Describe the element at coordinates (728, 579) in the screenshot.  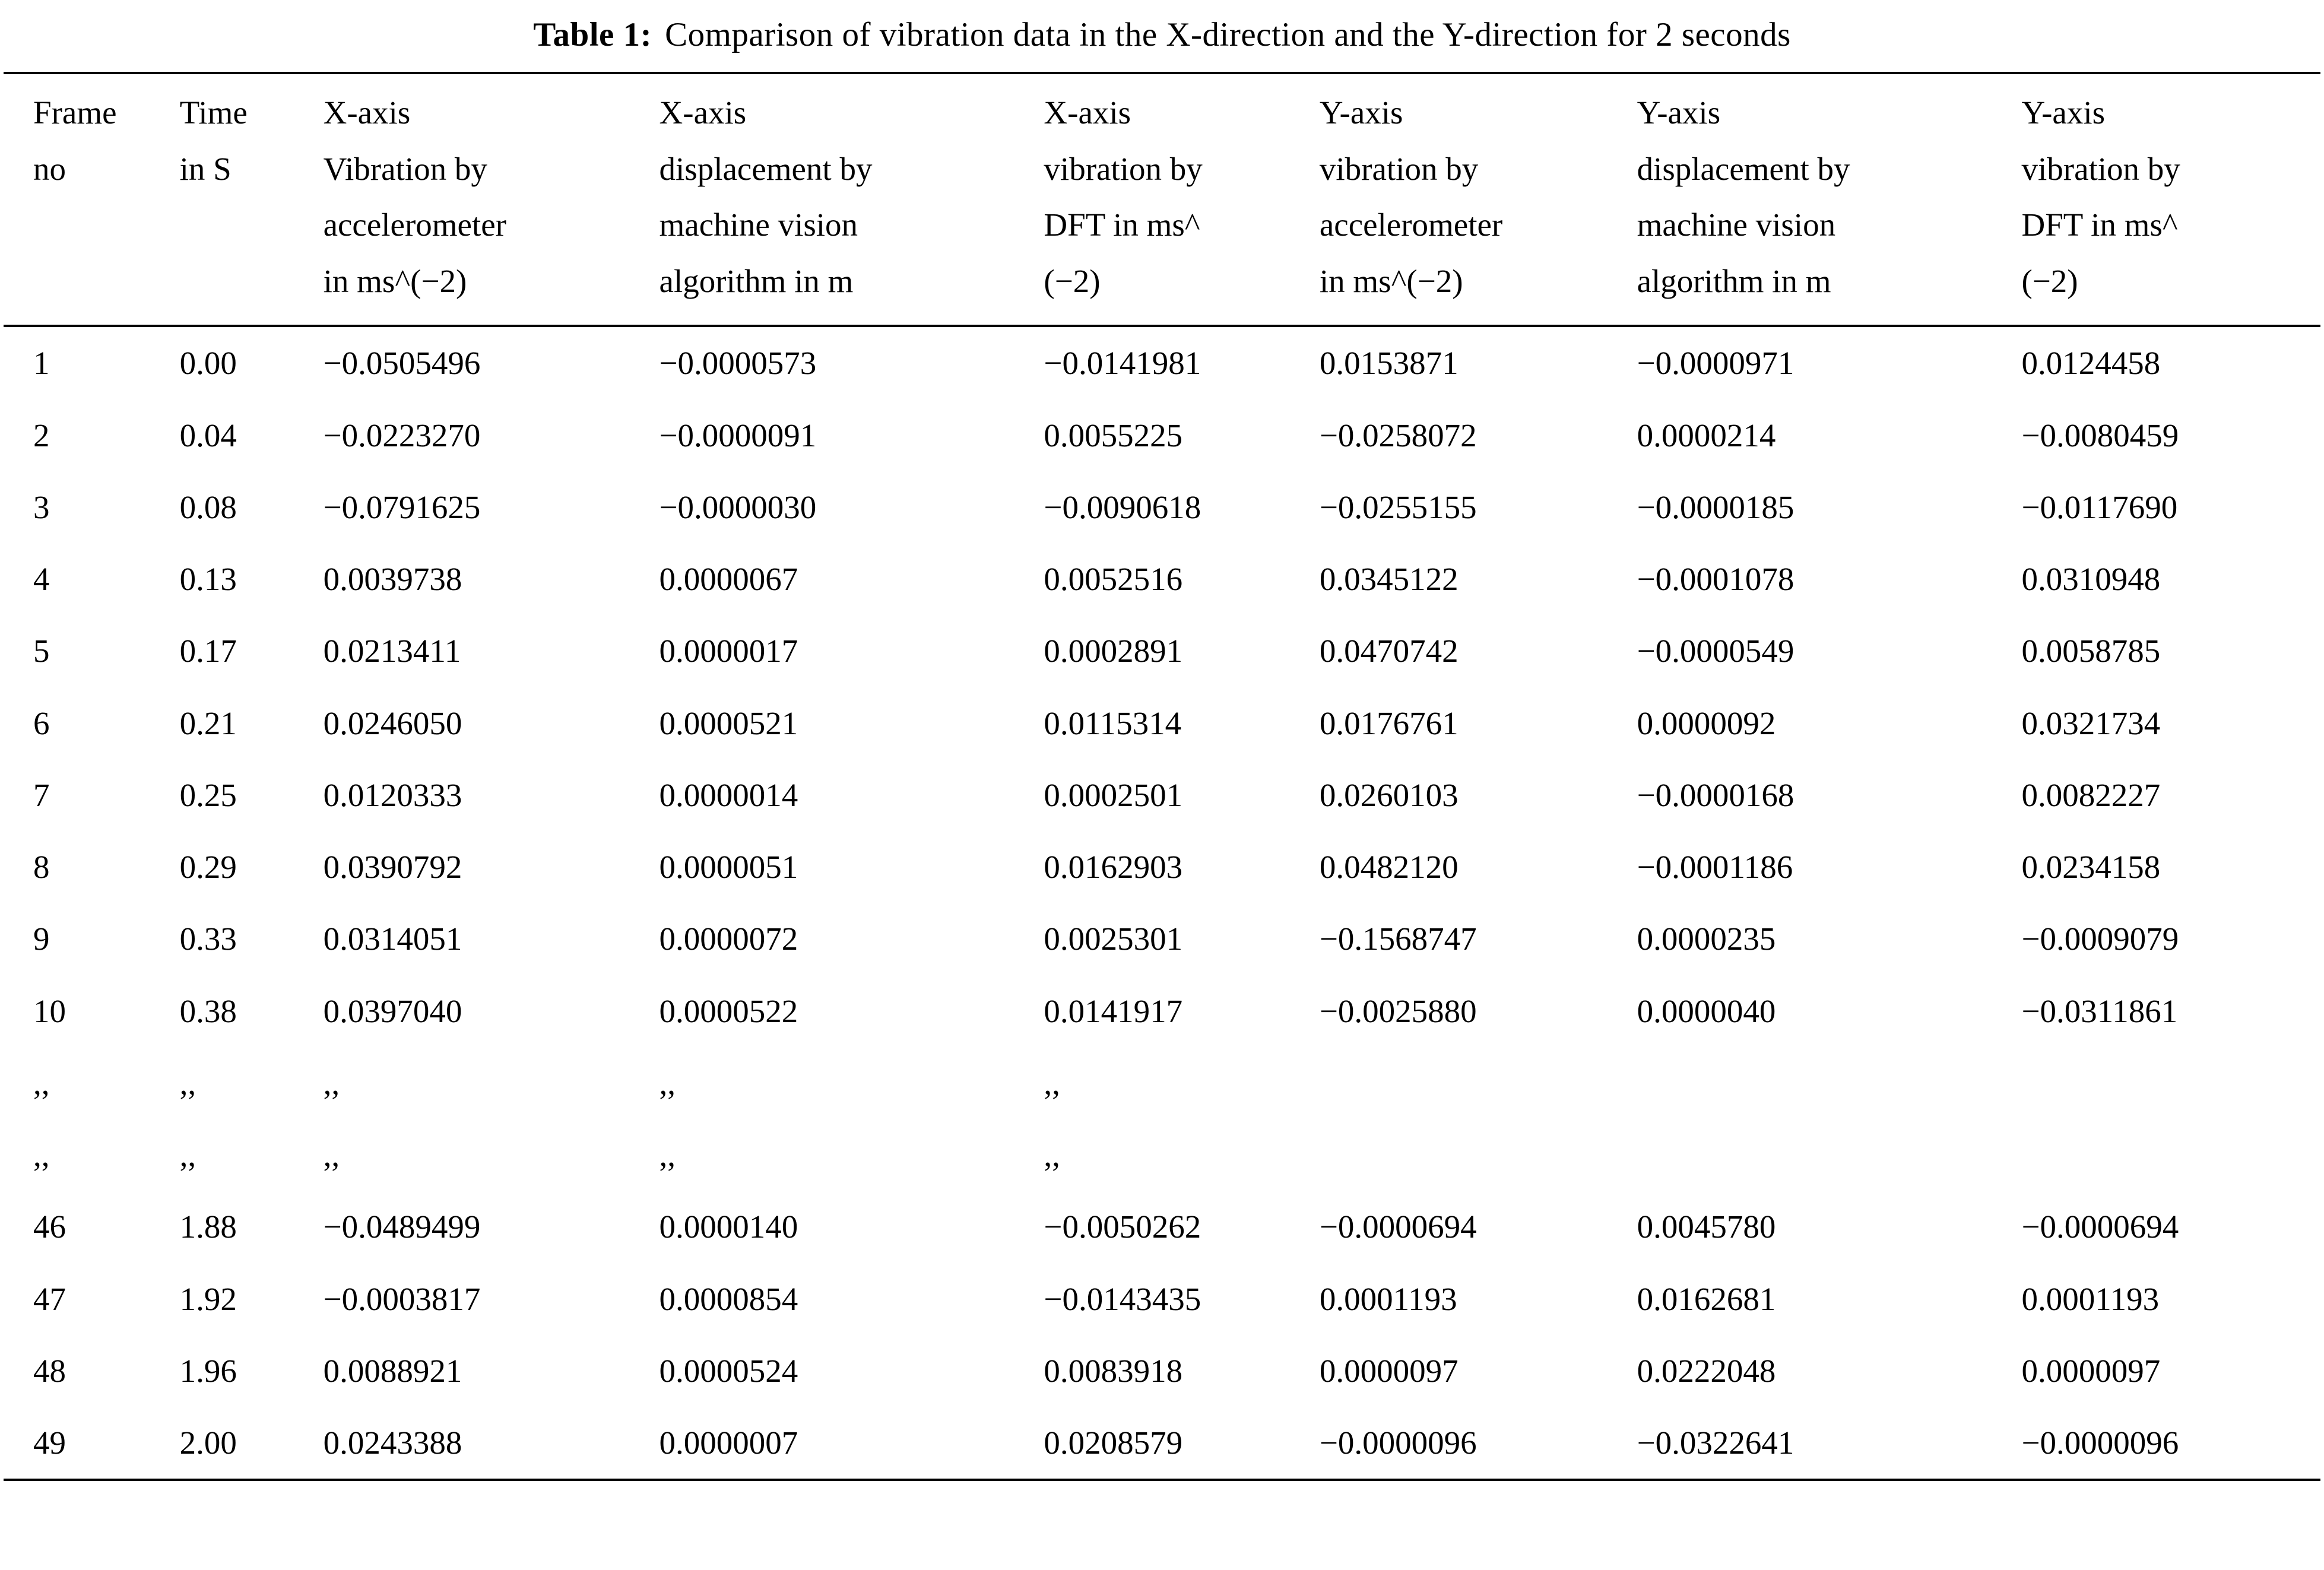
I see `table-cell: 0.0000067` at that location.